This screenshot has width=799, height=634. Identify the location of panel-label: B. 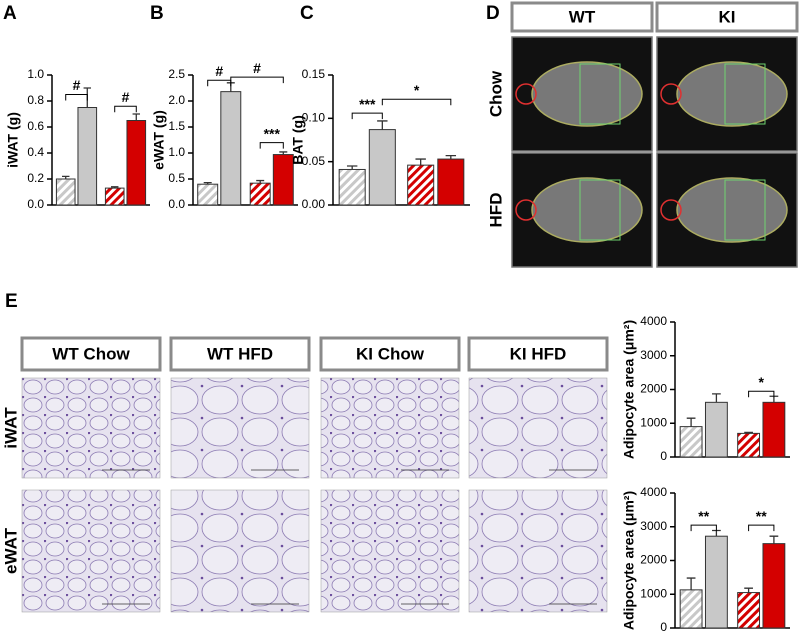
(157, 13).